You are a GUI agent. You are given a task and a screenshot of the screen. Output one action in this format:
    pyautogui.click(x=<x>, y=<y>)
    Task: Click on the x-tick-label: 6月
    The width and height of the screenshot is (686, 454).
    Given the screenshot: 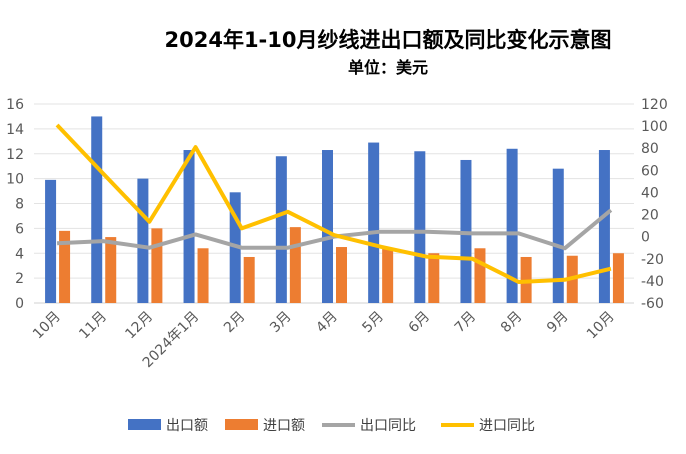 What is the action you would take?
    pyautogui.click(x=420, y=323)
    